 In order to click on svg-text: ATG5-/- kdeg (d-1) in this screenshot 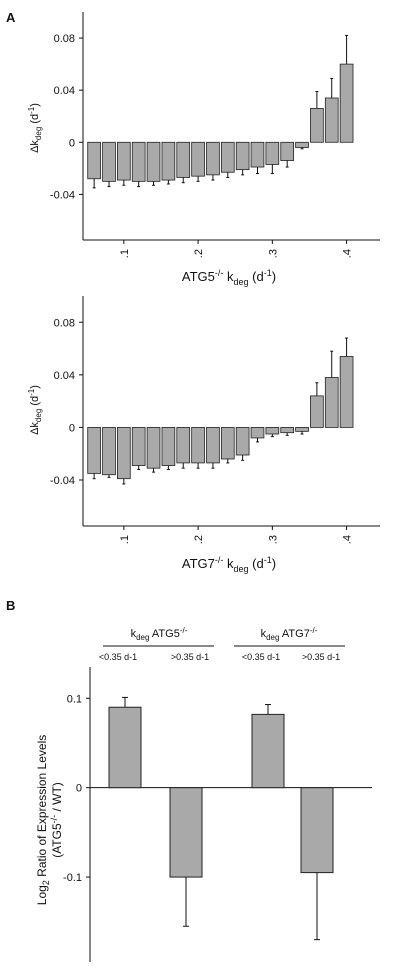, I will do `click(229, 277)`.